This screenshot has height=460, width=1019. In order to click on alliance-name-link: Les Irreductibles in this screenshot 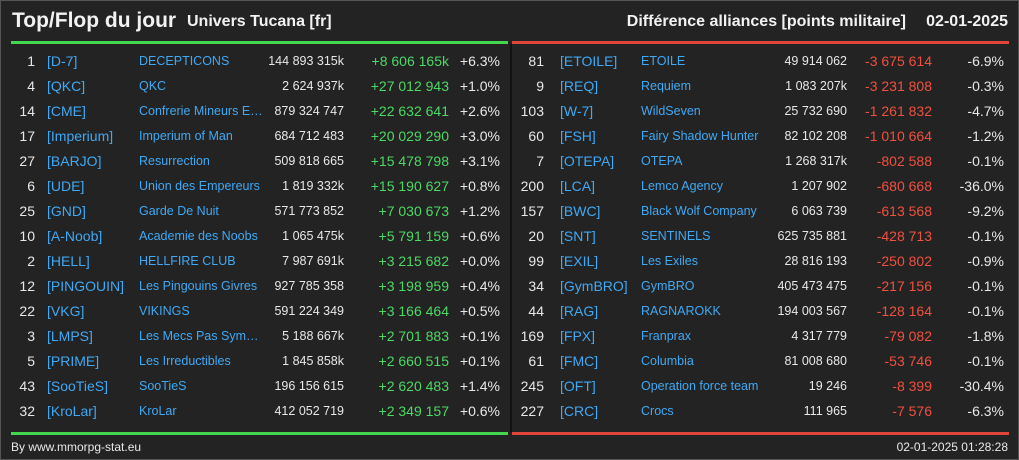, I will do `click(185, 361)`.